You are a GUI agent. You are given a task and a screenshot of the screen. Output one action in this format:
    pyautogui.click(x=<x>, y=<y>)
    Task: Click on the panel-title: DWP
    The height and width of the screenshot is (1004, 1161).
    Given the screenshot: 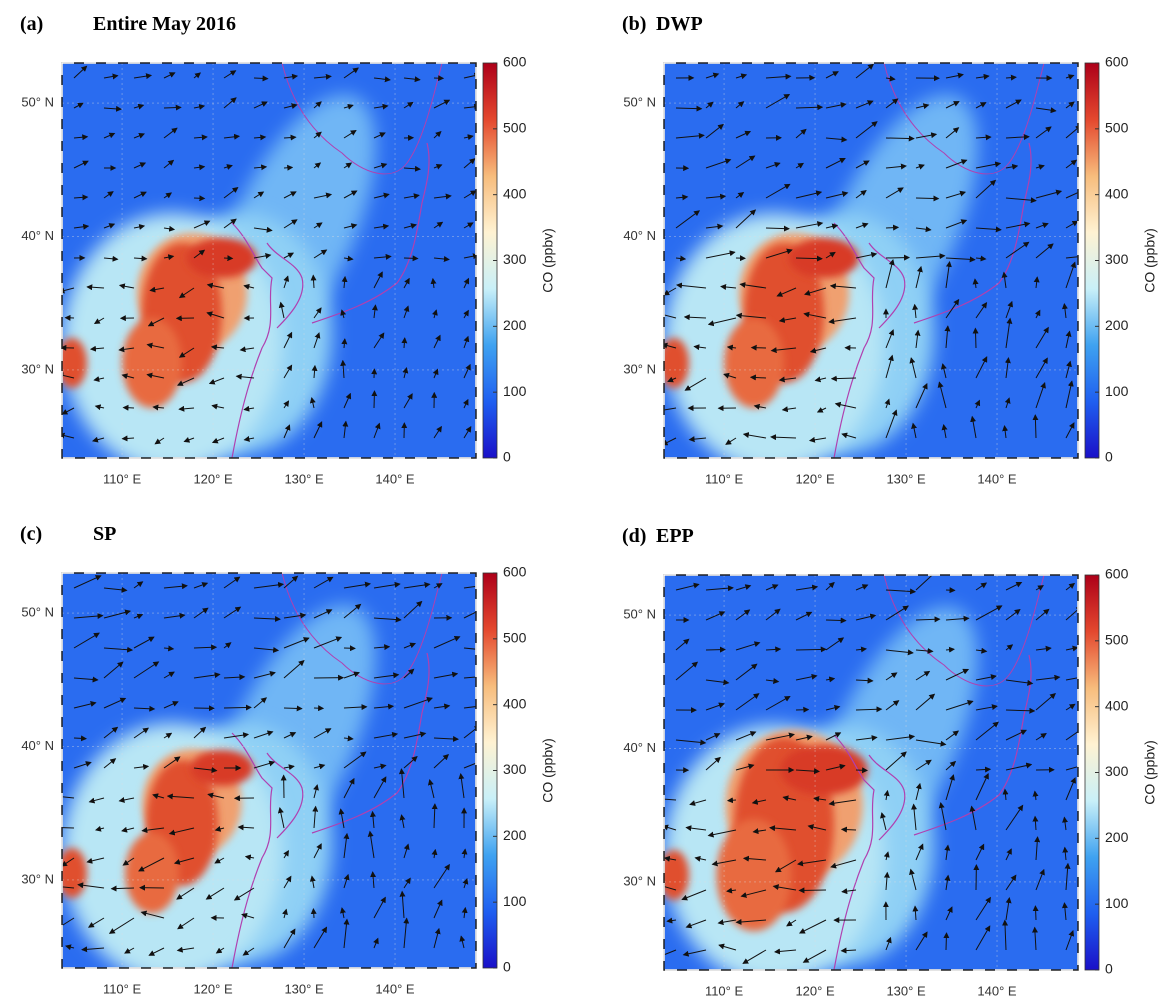 What is the action you would take?
    pyautogui.click(x=679, y=24)
    